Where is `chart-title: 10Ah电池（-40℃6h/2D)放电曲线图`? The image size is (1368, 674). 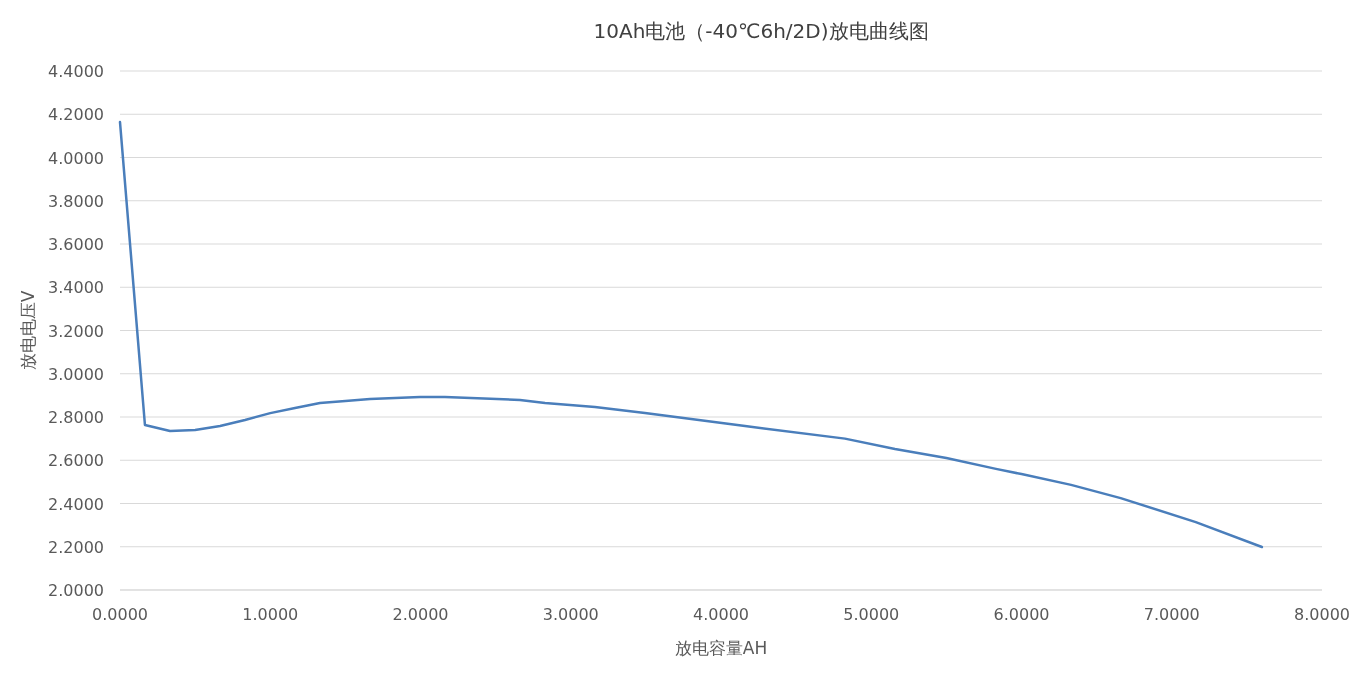 chart-title: 10Ah电池（-40℃6h/2D)放电曲线图 is located at coordinates (761, 31).